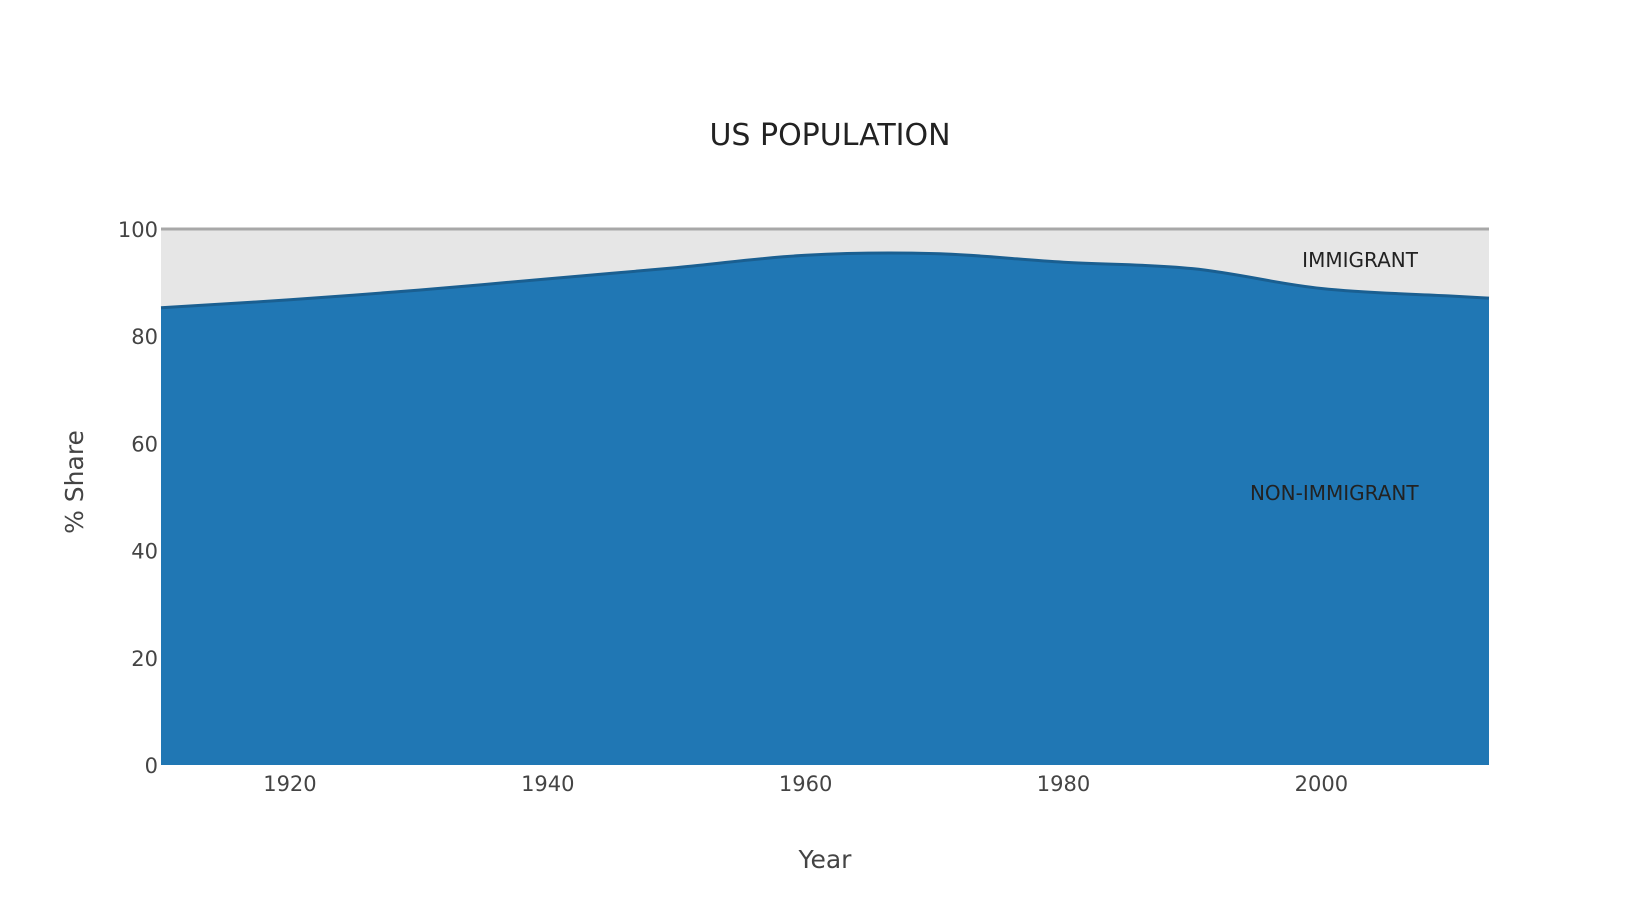  I want to click on y-tick-label: 0, so click(151, 766).